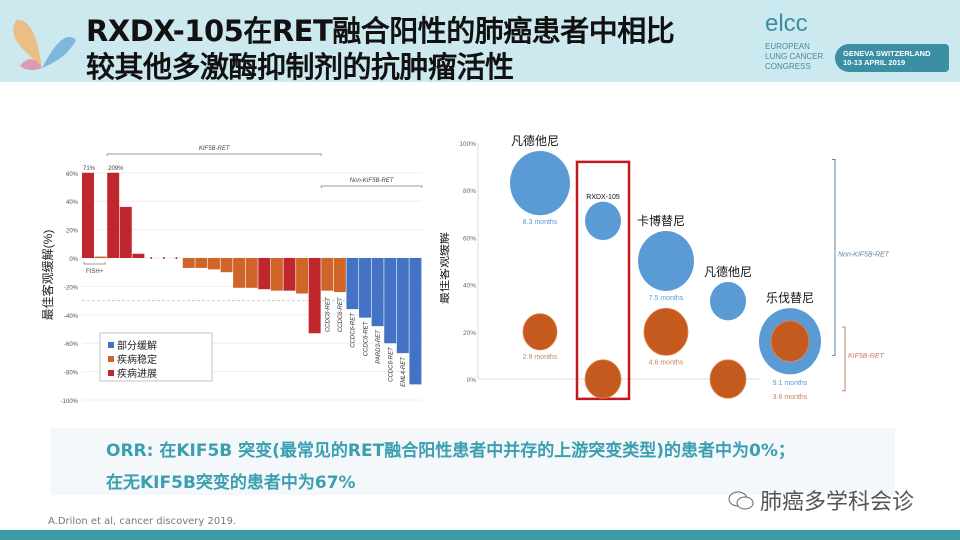 The image size is (960, 540). What do you see at coordinates (44, 44) in the screenshot?
I see `butterfly-logo-icon` at bounding box center [44, 44].